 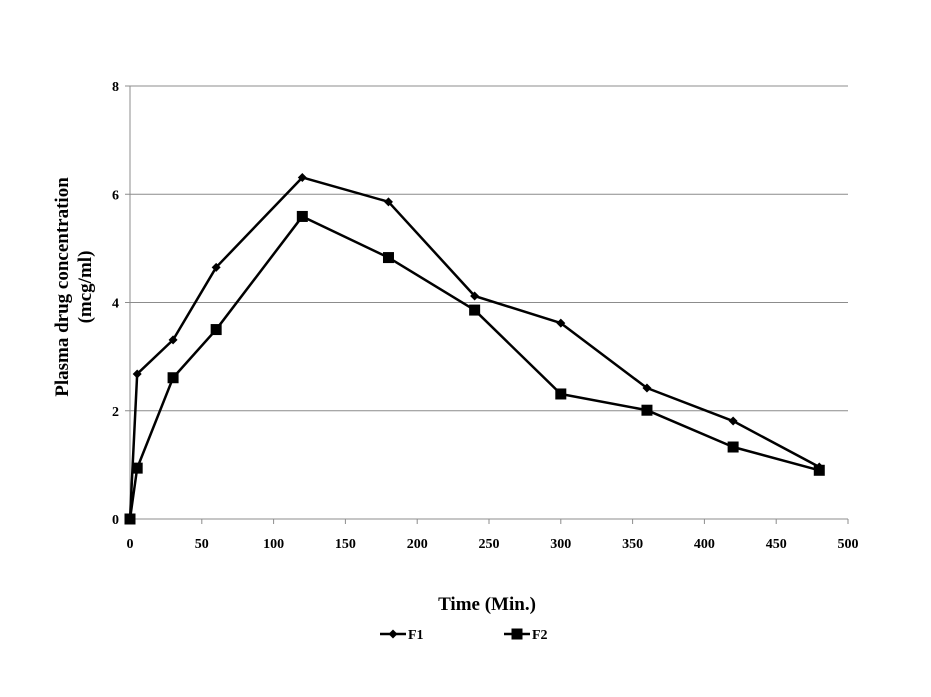 I want to click on y-tick-label: 4, so click(x=115, y=304).